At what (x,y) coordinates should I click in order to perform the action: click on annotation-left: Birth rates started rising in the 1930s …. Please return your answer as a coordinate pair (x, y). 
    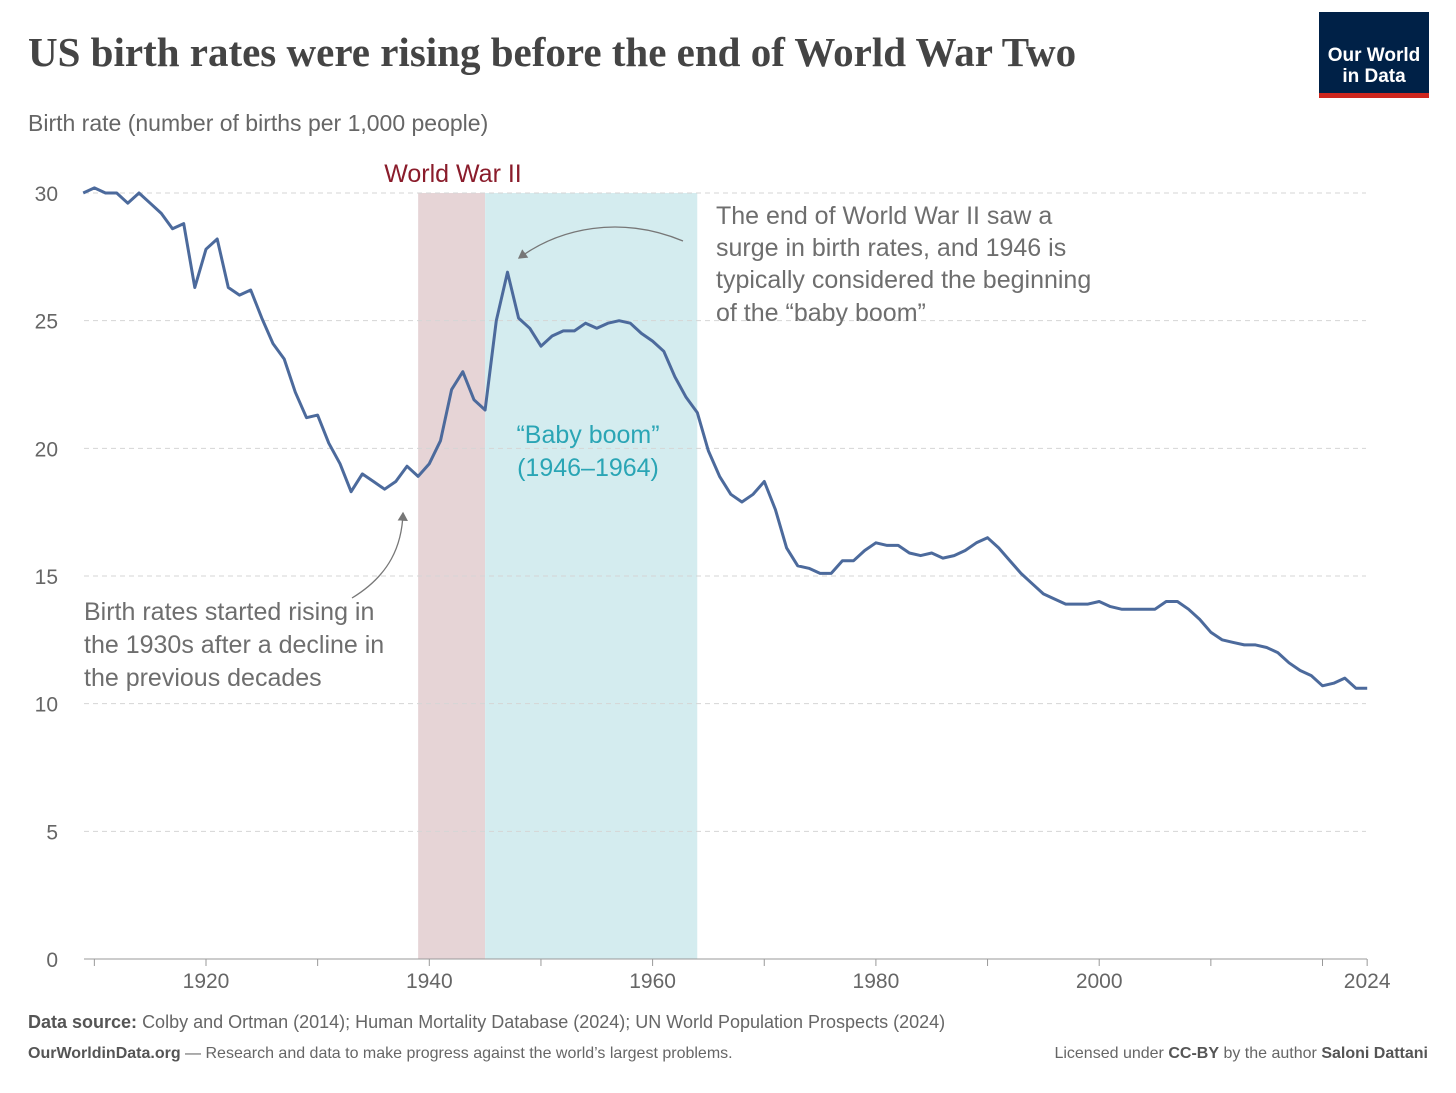
    Looking at the image, I should click on (234, 645).